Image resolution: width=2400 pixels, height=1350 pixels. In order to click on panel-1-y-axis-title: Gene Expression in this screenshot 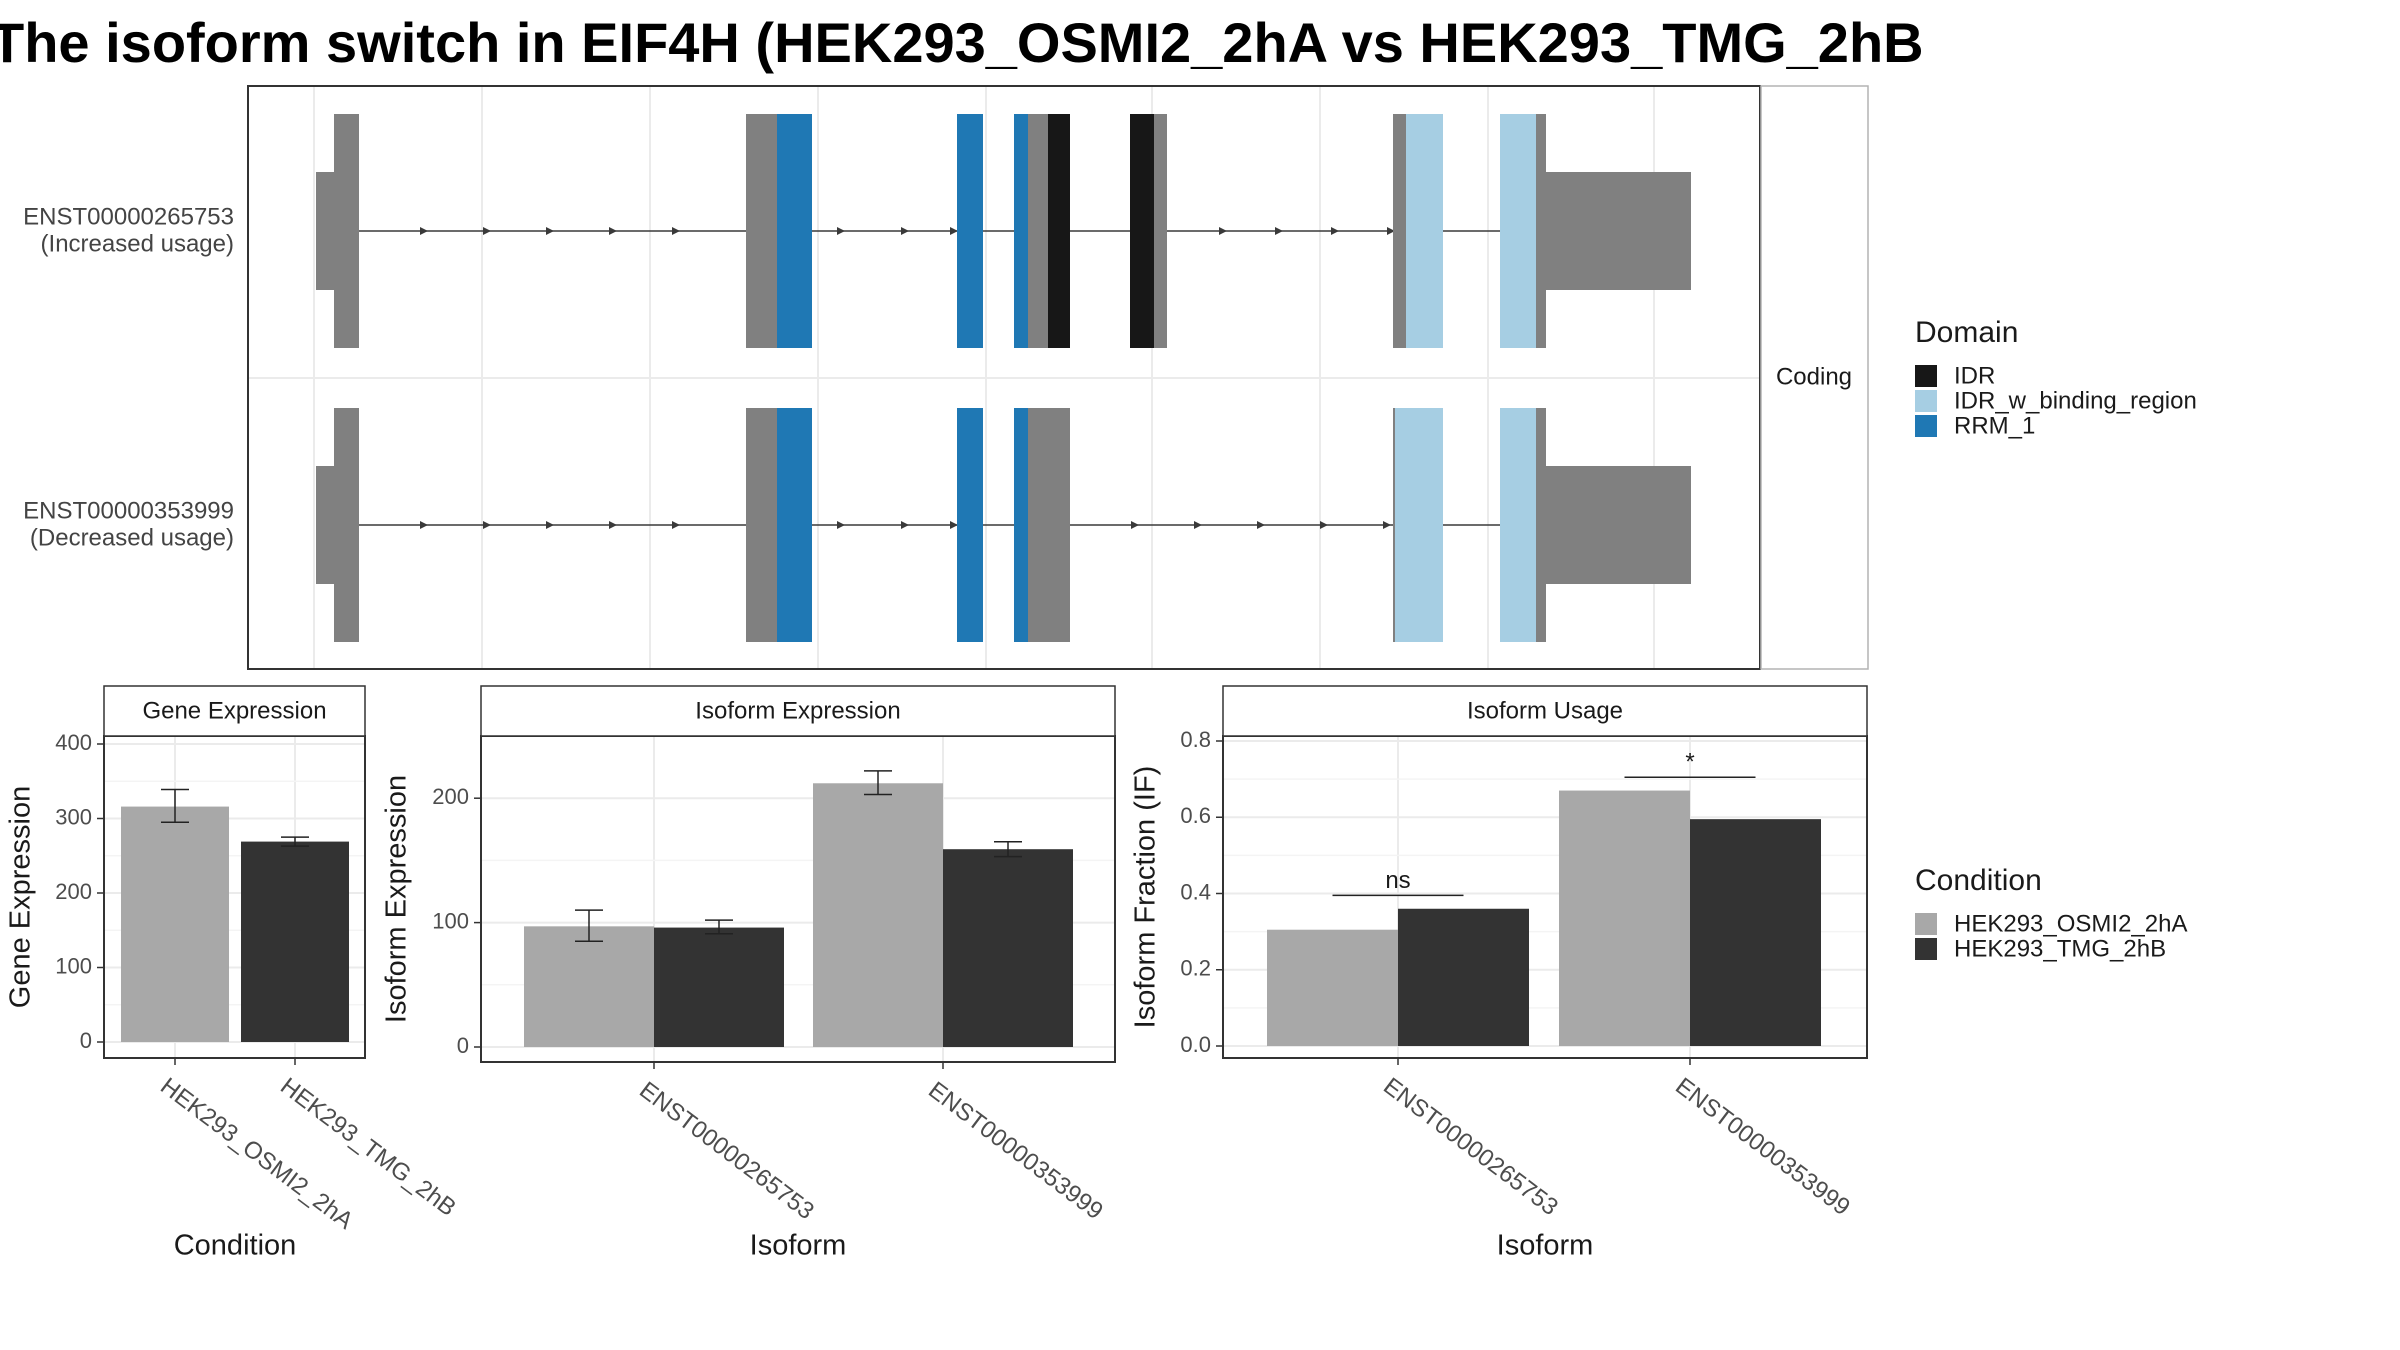, I will do `click(21, 897)`.